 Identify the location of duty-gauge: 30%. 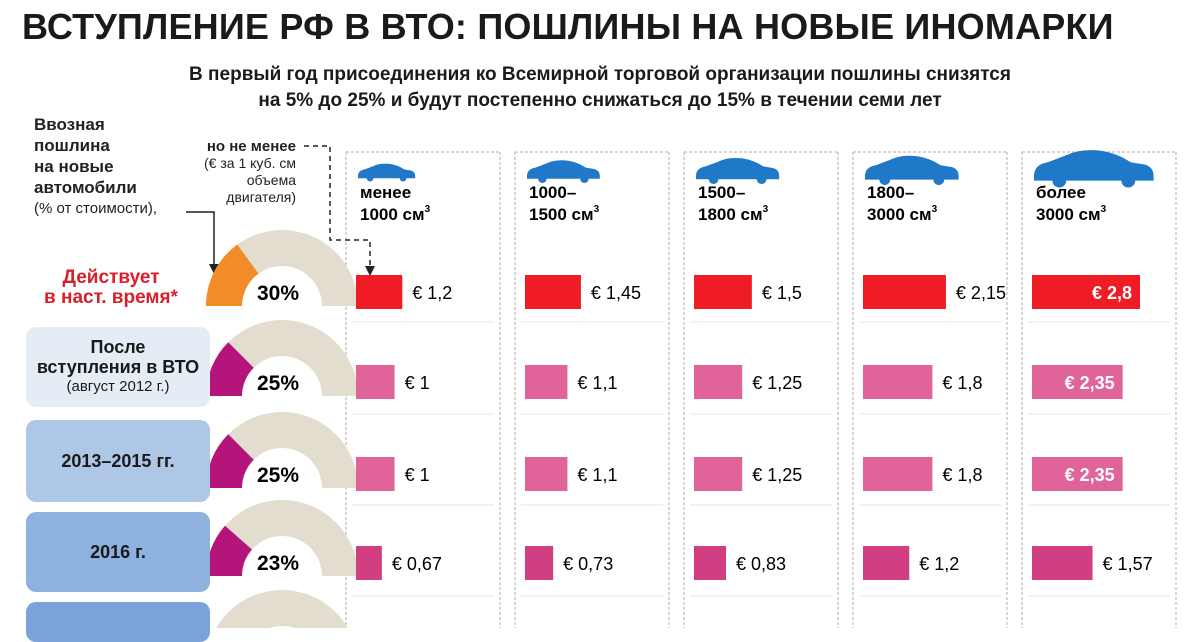
(281, 268).